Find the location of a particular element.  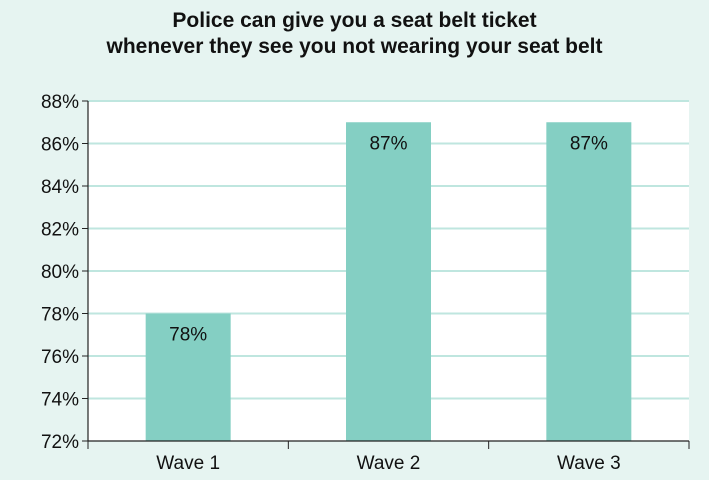

chart-title-line-1: Police can give you a seat belt ticket is located at coordinates (354, 20).